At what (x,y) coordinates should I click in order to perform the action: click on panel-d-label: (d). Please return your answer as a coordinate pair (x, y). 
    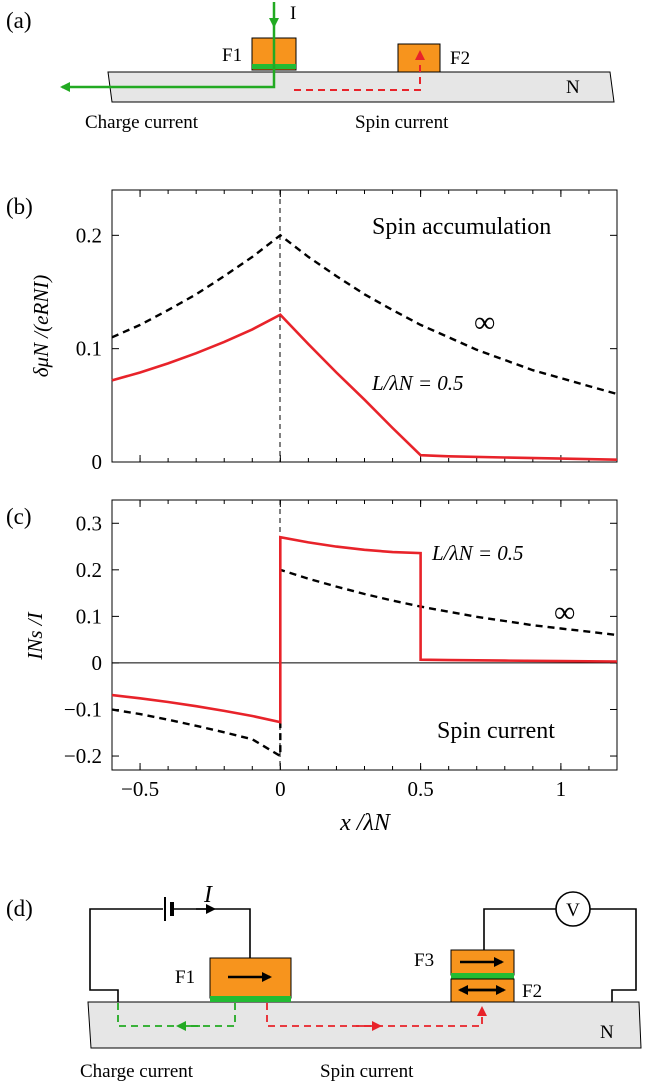
    Looking at the image, I should click on (19, 908).